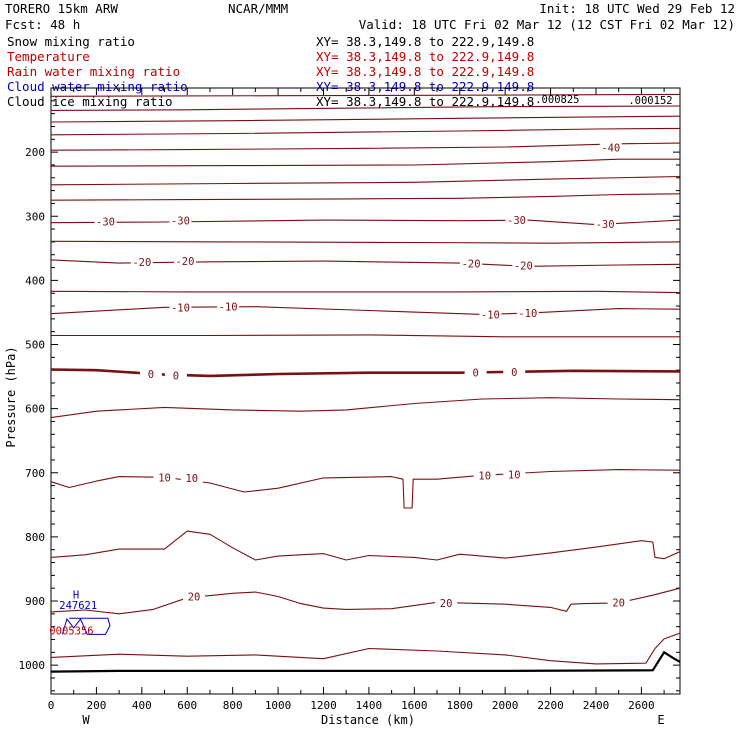 This screenshot has width=740, height=740. What do you see at coordinates (35, 537) in the screenshot?
I see `y-tick-label: 800` at bounding box center [35, 537].